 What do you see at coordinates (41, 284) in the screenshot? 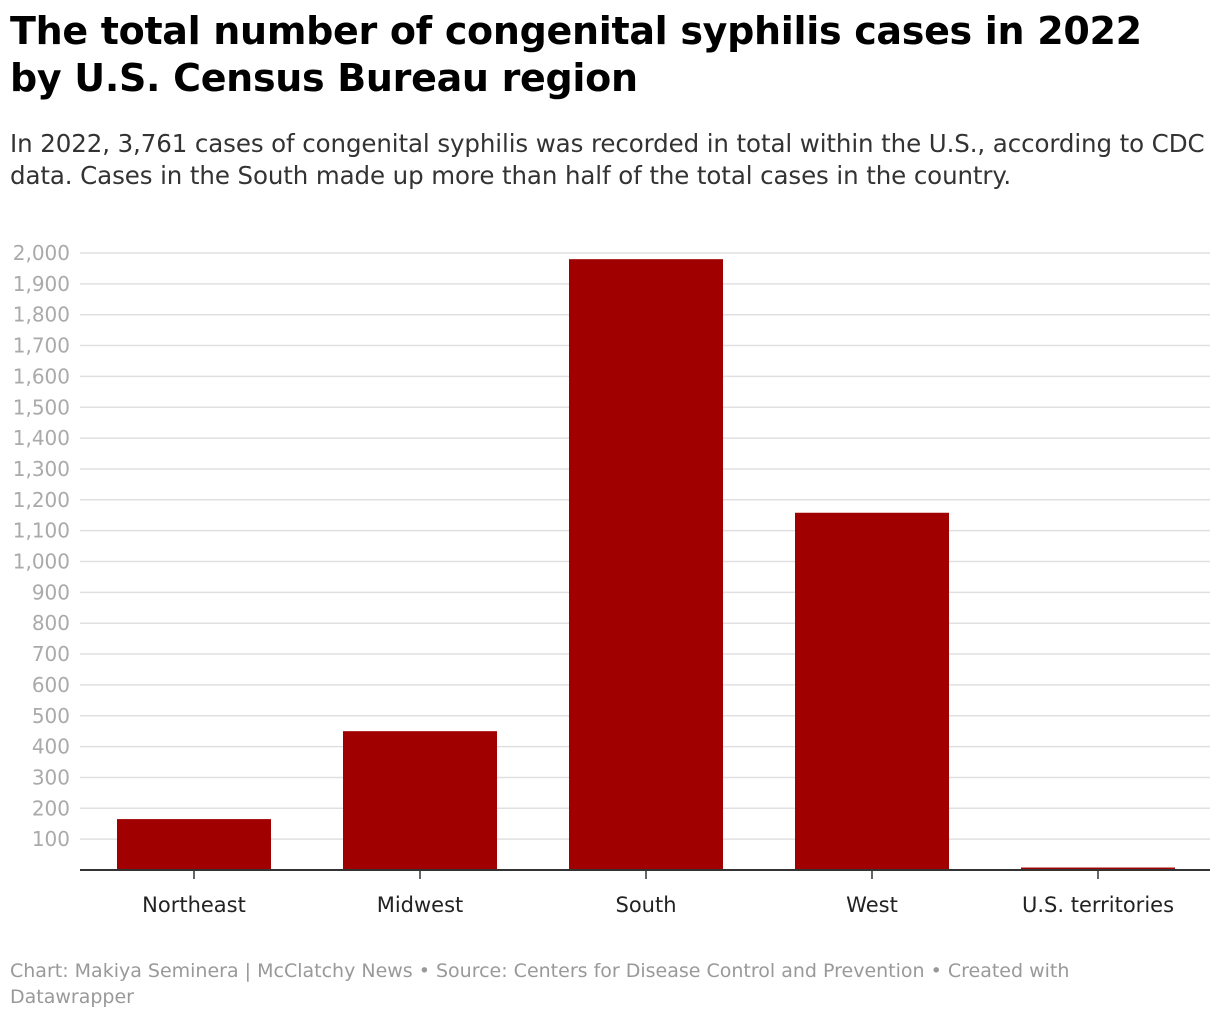
I see `y-tick-label: 1,900` at bounding box center [41, 284].